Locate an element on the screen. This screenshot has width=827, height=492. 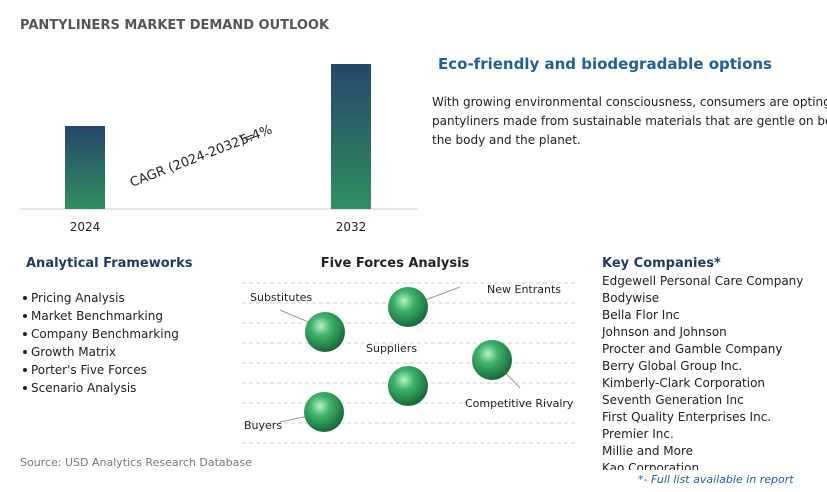
company-item: Kao Corporation is located at coordinates (650, 468).